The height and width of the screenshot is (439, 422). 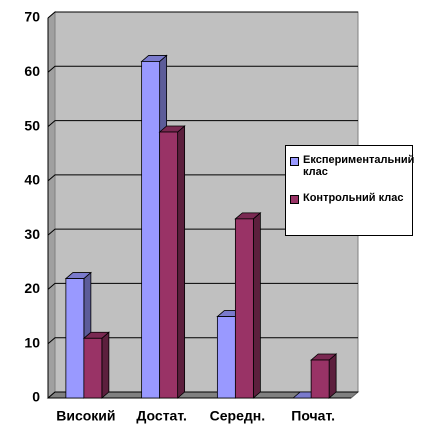 What do you see at coordinates (36, 397) in the screenshot?
I see `y-tick-label: 0` at bounding box center [36, 397].